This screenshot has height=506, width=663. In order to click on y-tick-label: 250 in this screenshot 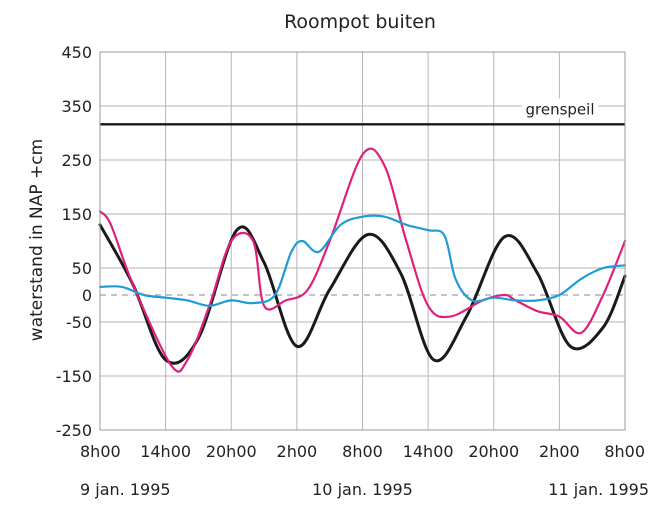, I will do `click(76, 160)`.